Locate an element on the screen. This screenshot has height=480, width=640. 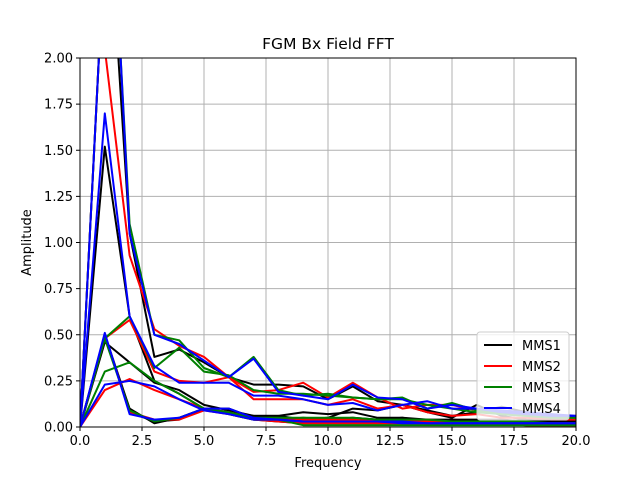
legend-label-mms4: MMS4 is located at coordinates (541, 409).